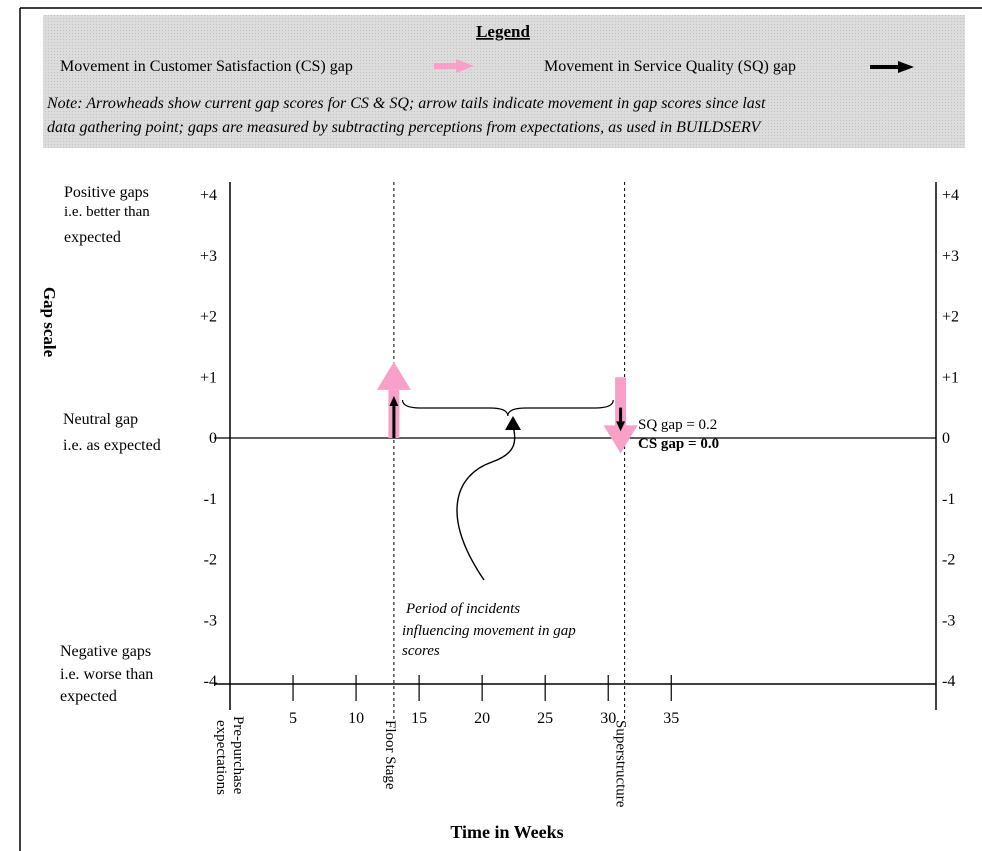 Image resolution: width=982 pixels, height=851 pixels. Describe the element at coordinates (946, 438) in the screenshot. I see `y-tick-label-right: 0` at that location.